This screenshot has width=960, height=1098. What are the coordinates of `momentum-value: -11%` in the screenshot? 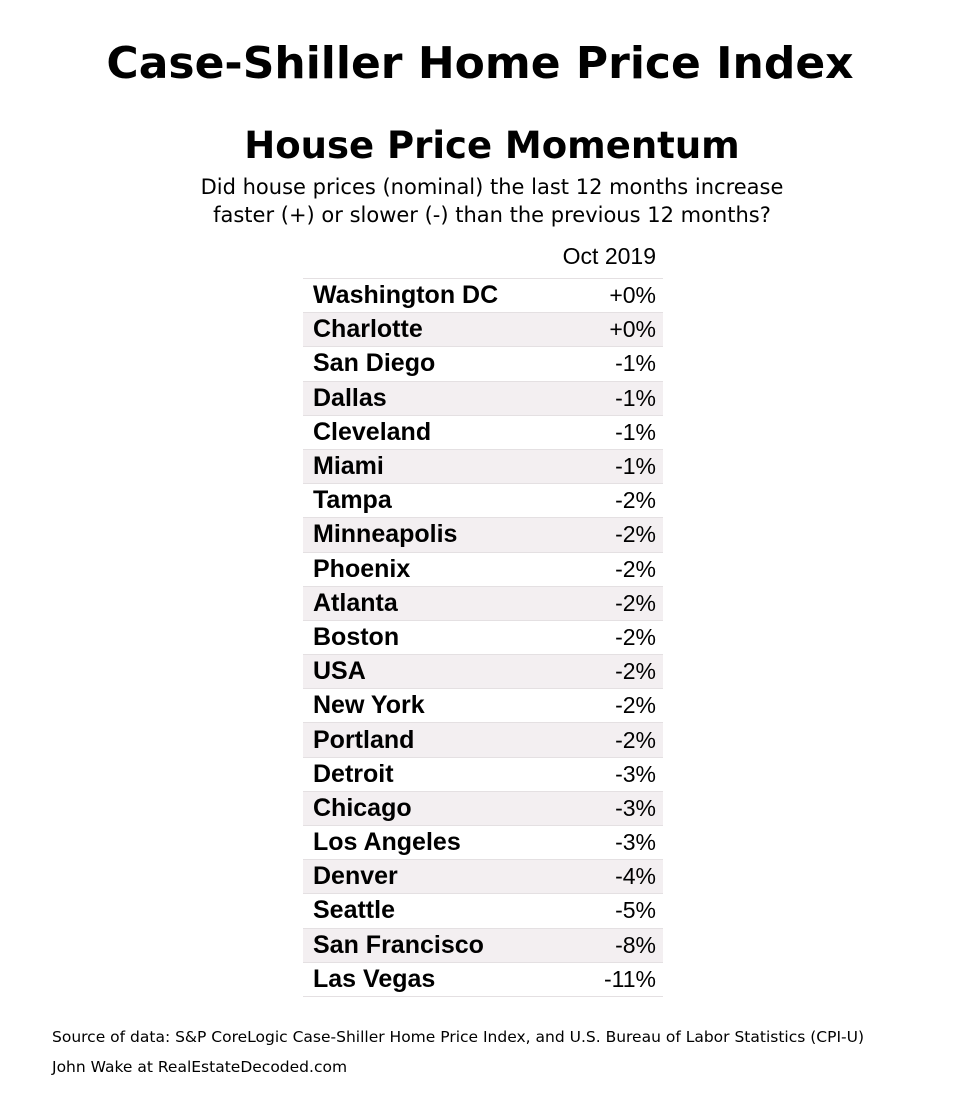 It's located at (630, 978).